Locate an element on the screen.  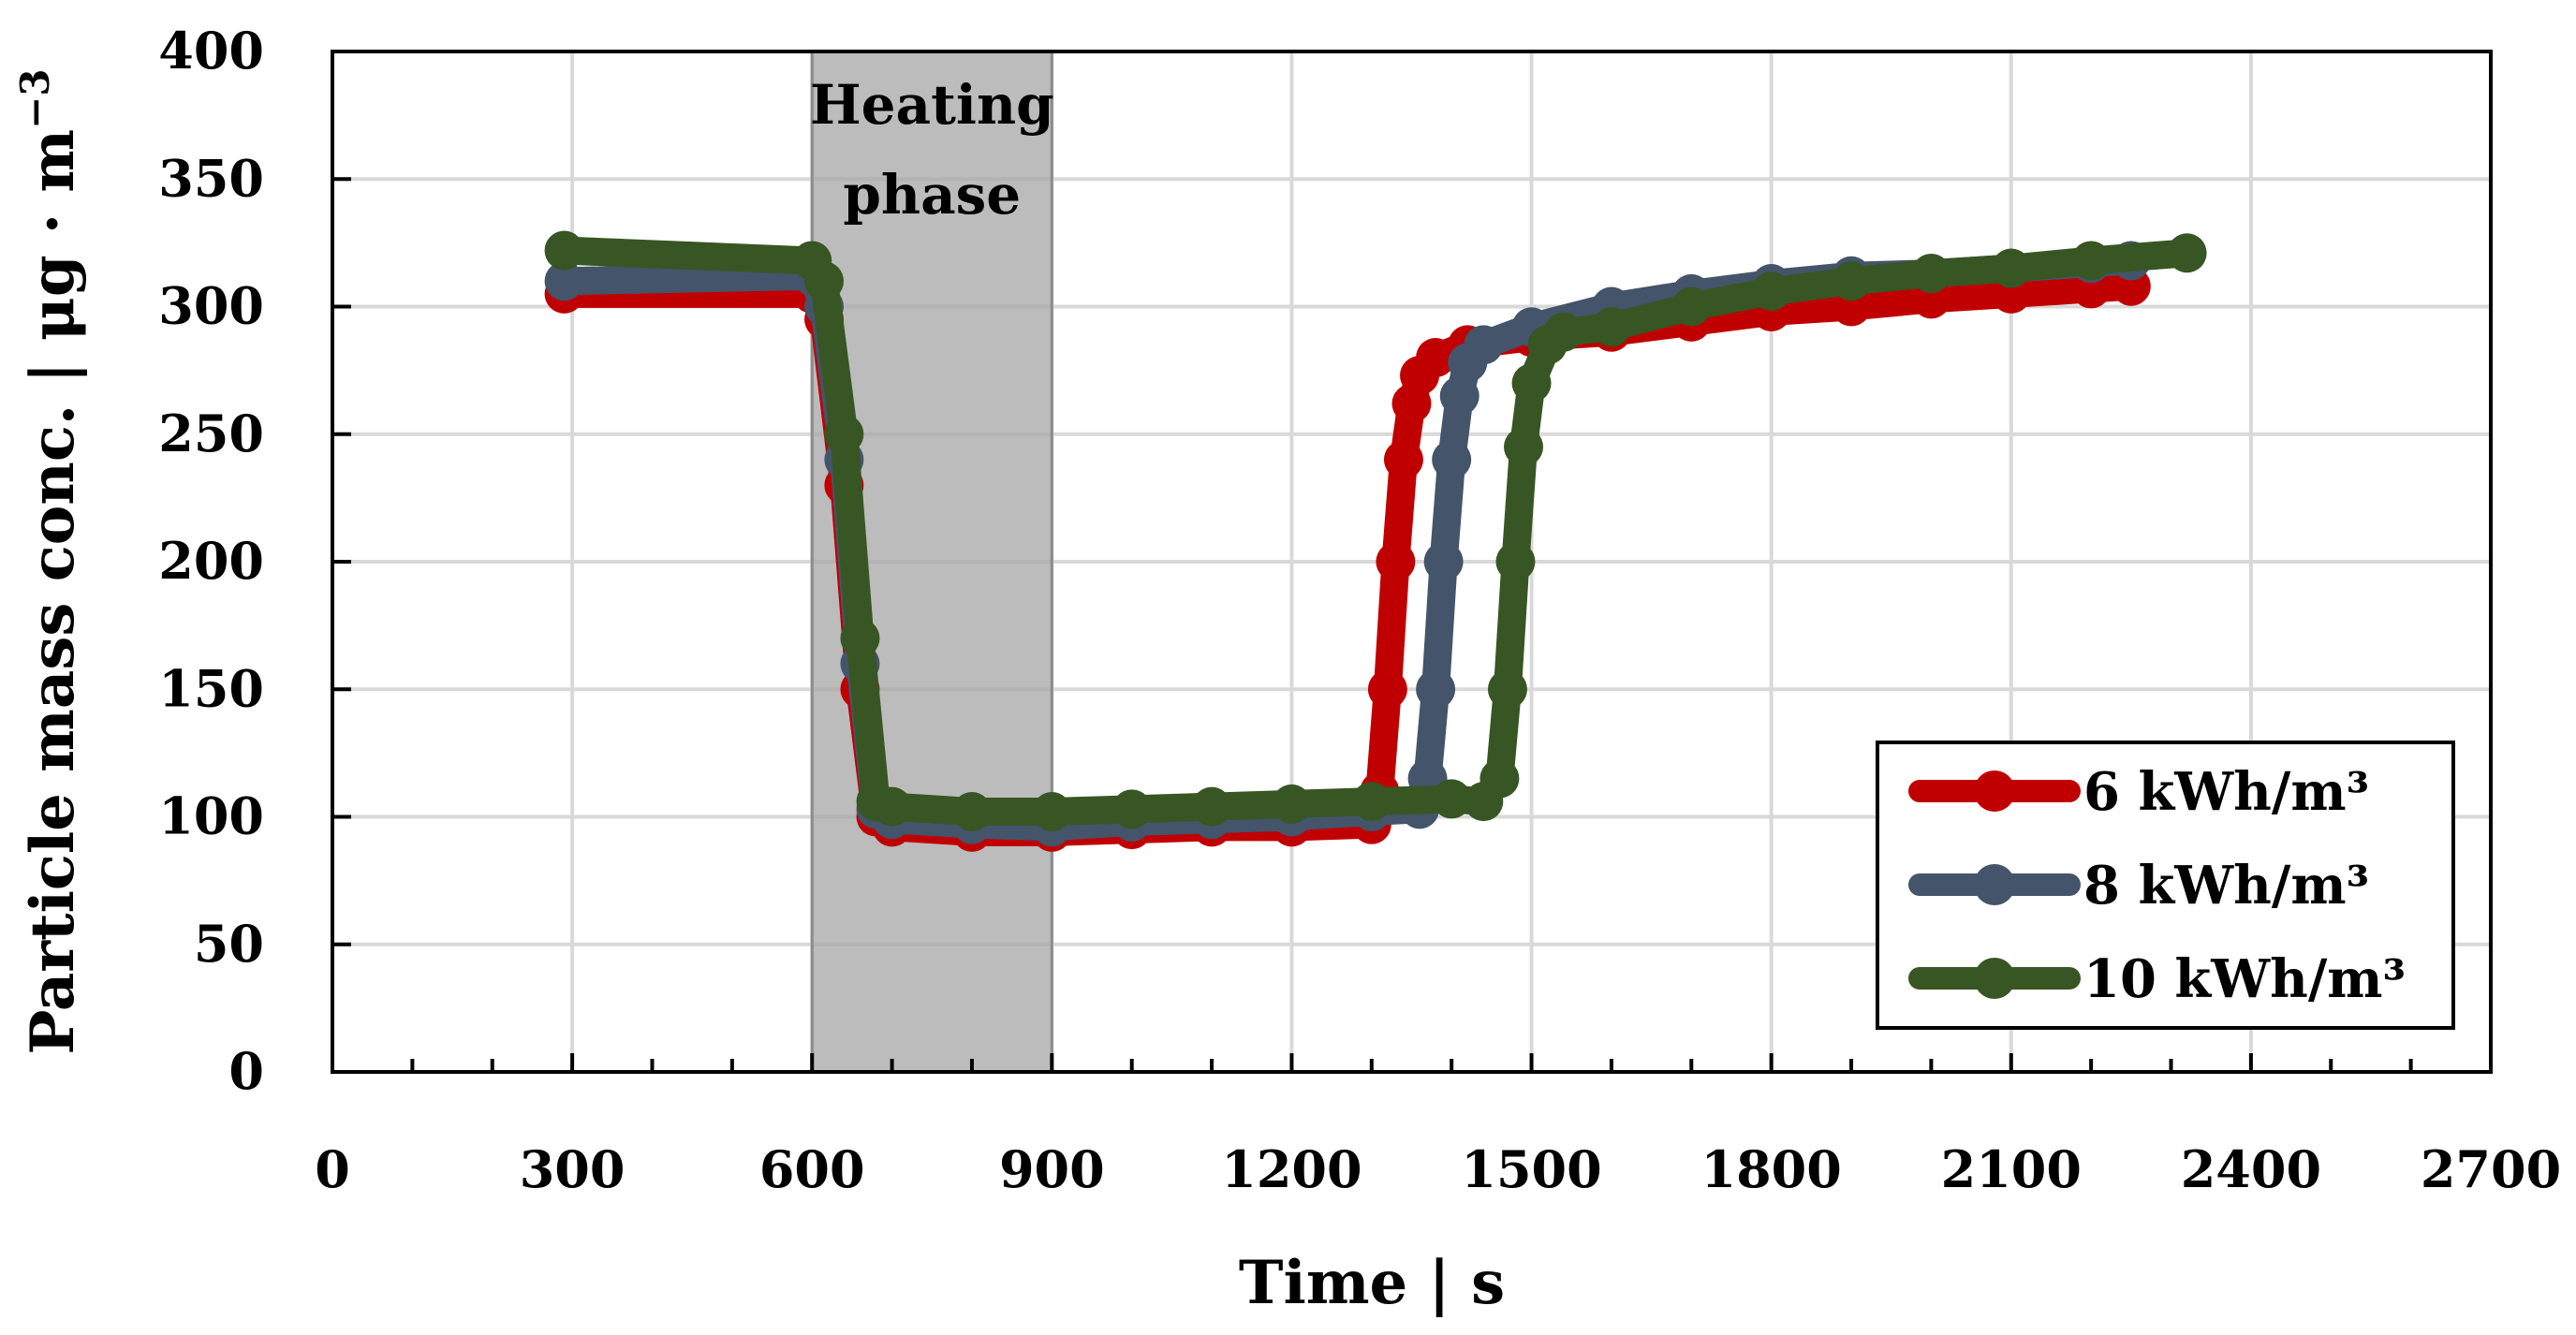
y-tick-label-0: 0 is located at coordinates (246, 1071).